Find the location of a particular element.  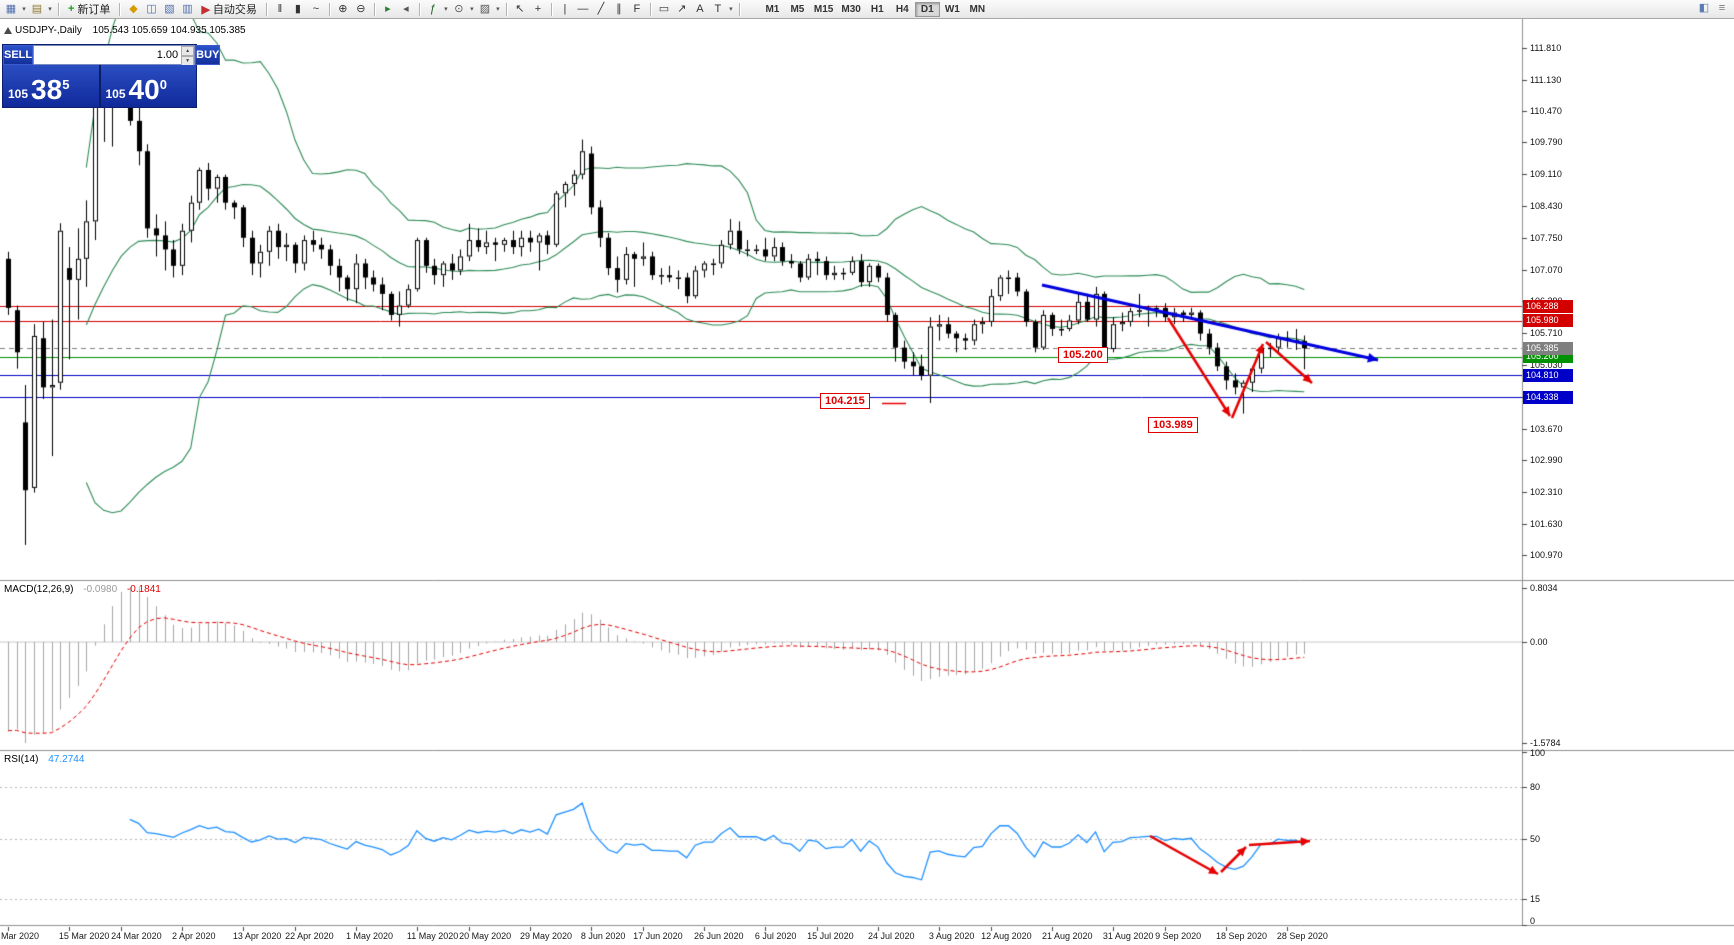

rsi-axis-label: 0 is located at coordinates (1533, 921).